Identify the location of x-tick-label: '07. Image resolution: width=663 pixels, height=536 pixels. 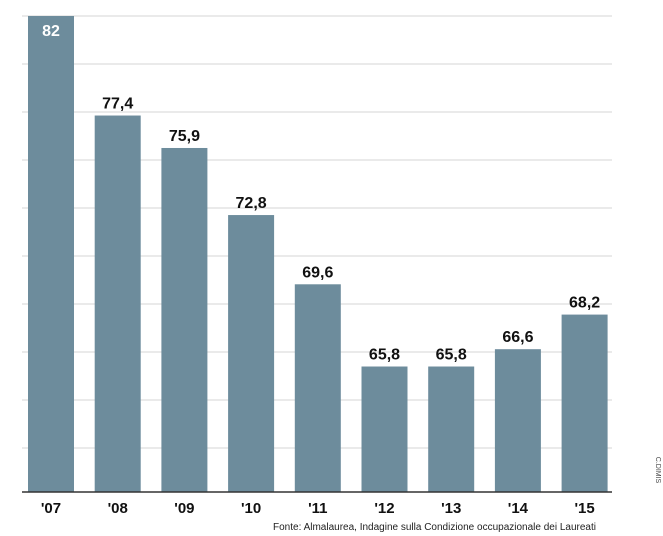
(51, 508).